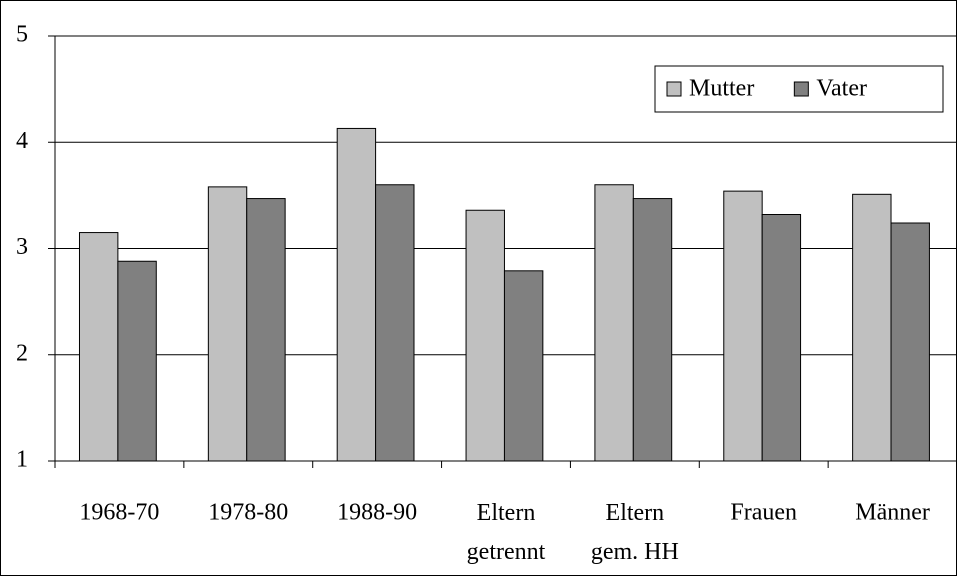 This screenshot has height=576, width=957. What do you see at coordinates (763, 513) in the screenshot?
I see `x-tick-label: Frauen` at bounding box center [763, 513].